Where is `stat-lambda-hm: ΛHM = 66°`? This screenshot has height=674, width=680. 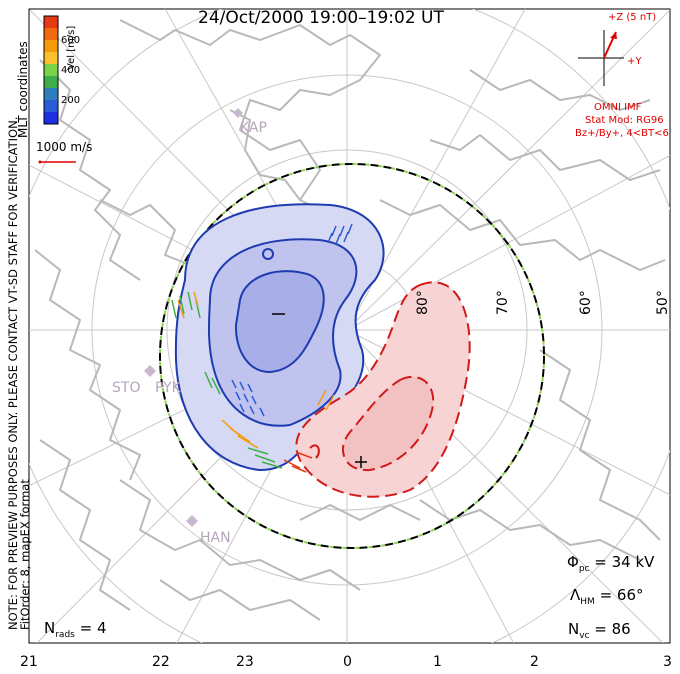 stat-lambda-hm: ΛHM = 66° is located at coordinates (607, 596).